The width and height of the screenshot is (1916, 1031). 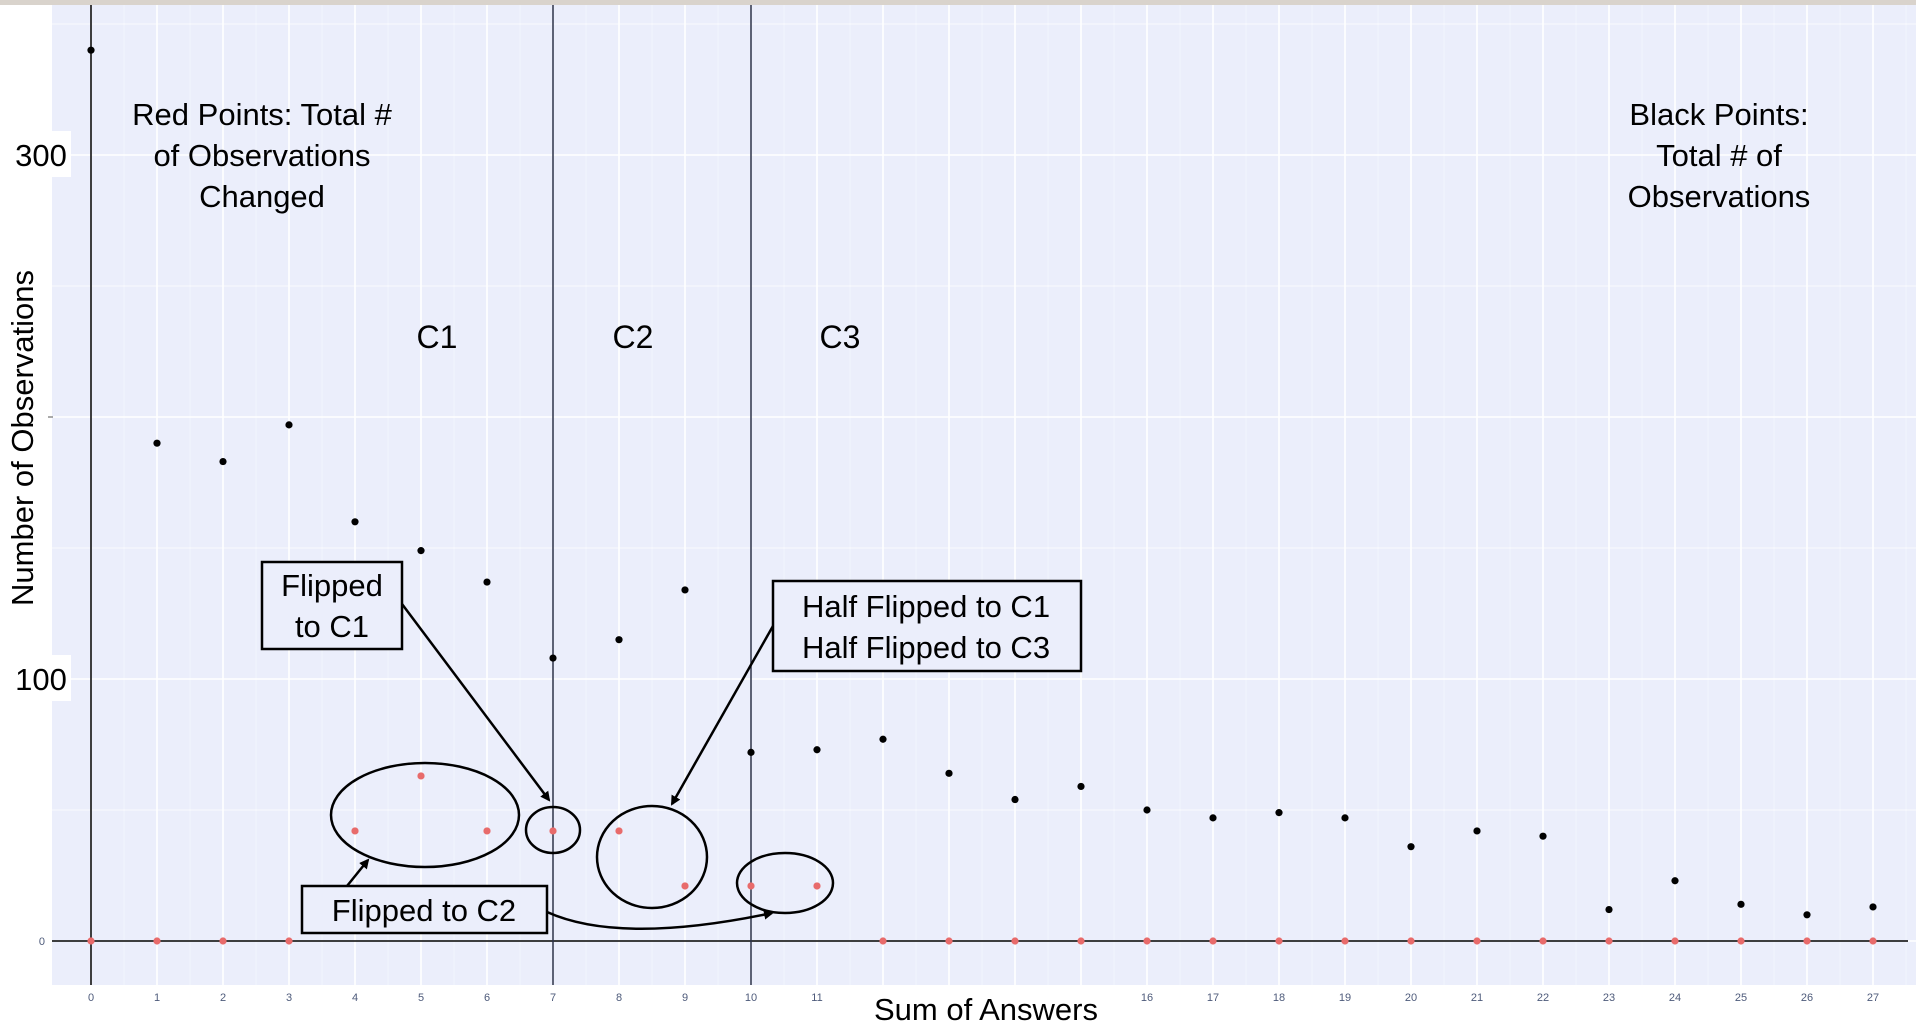 I want to click on black-points-note-line-2: Total # of, so click(x=1719, y=155).